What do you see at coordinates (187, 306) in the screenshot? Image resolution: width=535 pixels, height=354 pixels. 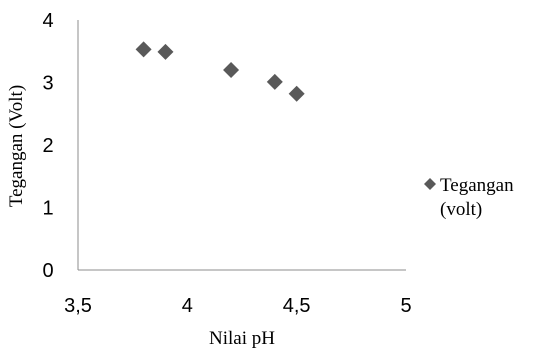 I see `x-tick-label: 4` at bounding box center [187, 306].